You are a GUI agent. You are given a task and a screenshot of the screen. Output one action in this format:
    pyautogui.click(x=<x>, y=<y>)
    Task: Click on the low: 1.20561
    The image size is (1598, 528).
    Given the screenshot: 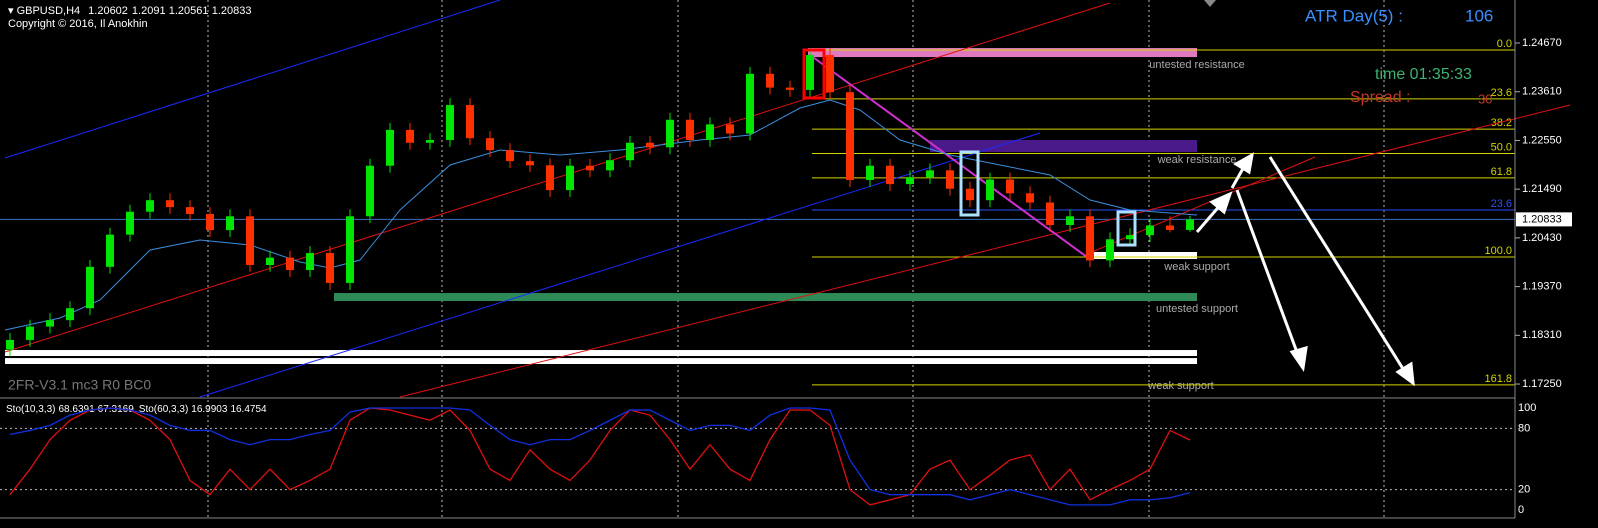 What is the action you would take?
    pyautogui.click(x=189, y=11)
    